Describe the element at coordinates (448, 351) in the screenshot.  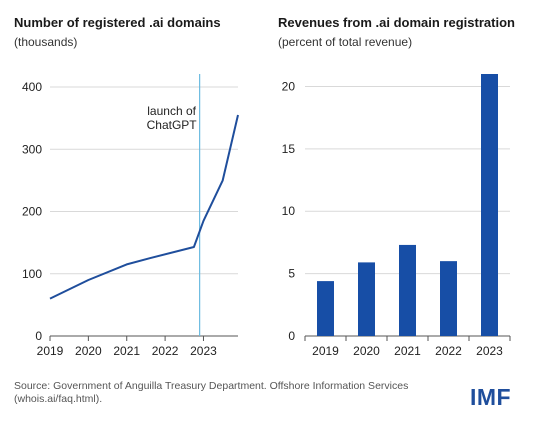
I see `right-x-tick-label: 2022` at that location.